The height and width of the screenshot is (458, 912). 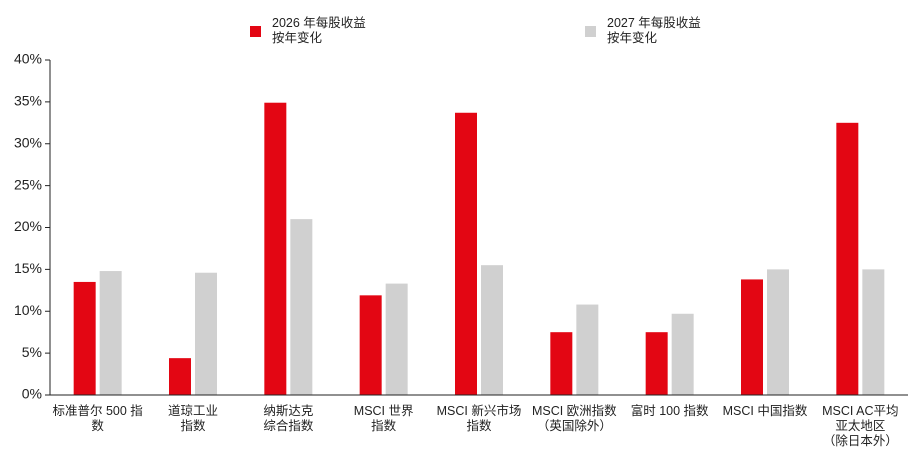 I want to click on x-tick-label: 标准普尔 500 指数, so click(x=97, y=418).